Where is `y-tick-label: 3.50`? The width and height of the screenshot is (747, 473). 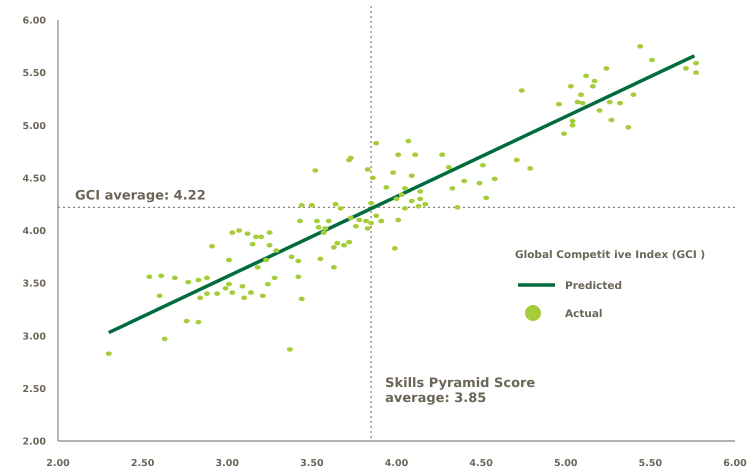 y-tick-label: 3.50 is located at coordinates (34, 284).